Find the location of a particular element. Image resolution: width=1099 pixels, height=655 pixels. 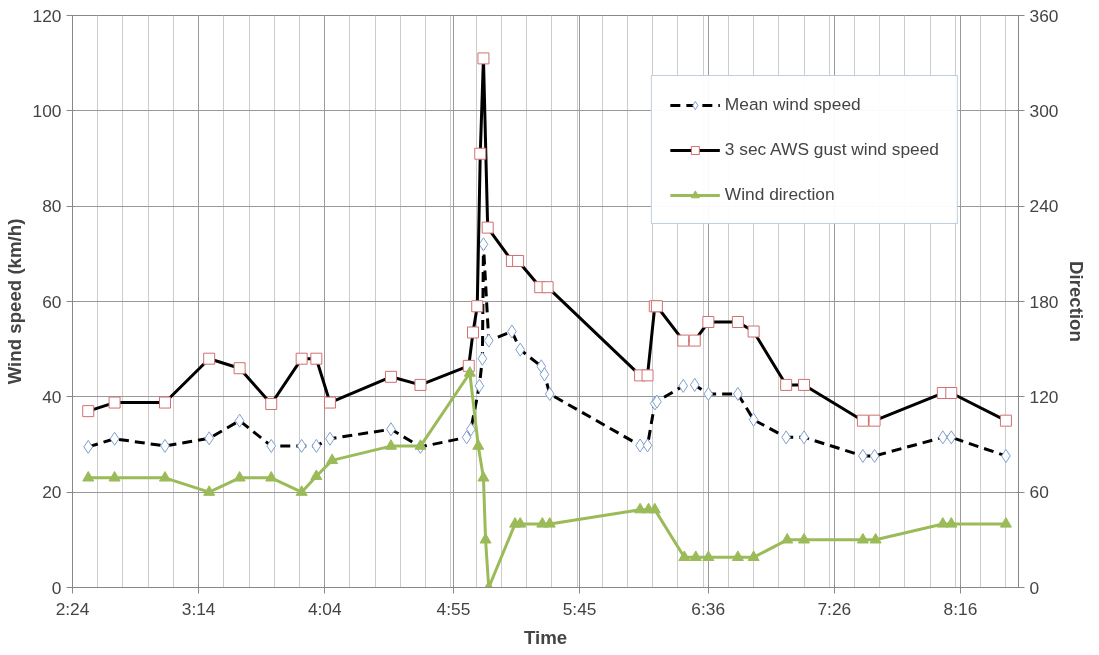

x-tick-label: 7:26 is located at coordinates (834, 608).